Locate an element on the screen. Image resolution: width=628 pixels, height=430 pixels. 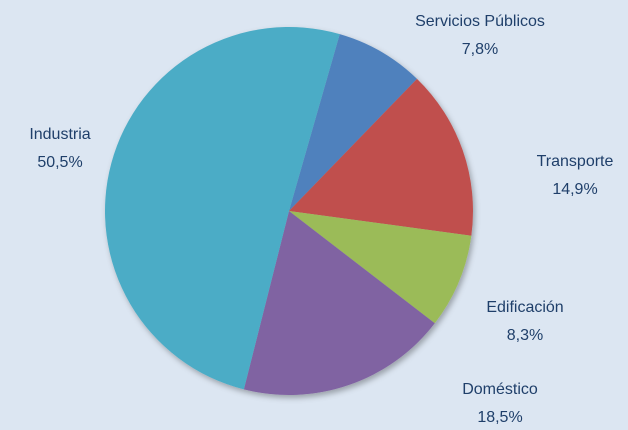
slice-label: Edificación is located at coordinates (524, 307).